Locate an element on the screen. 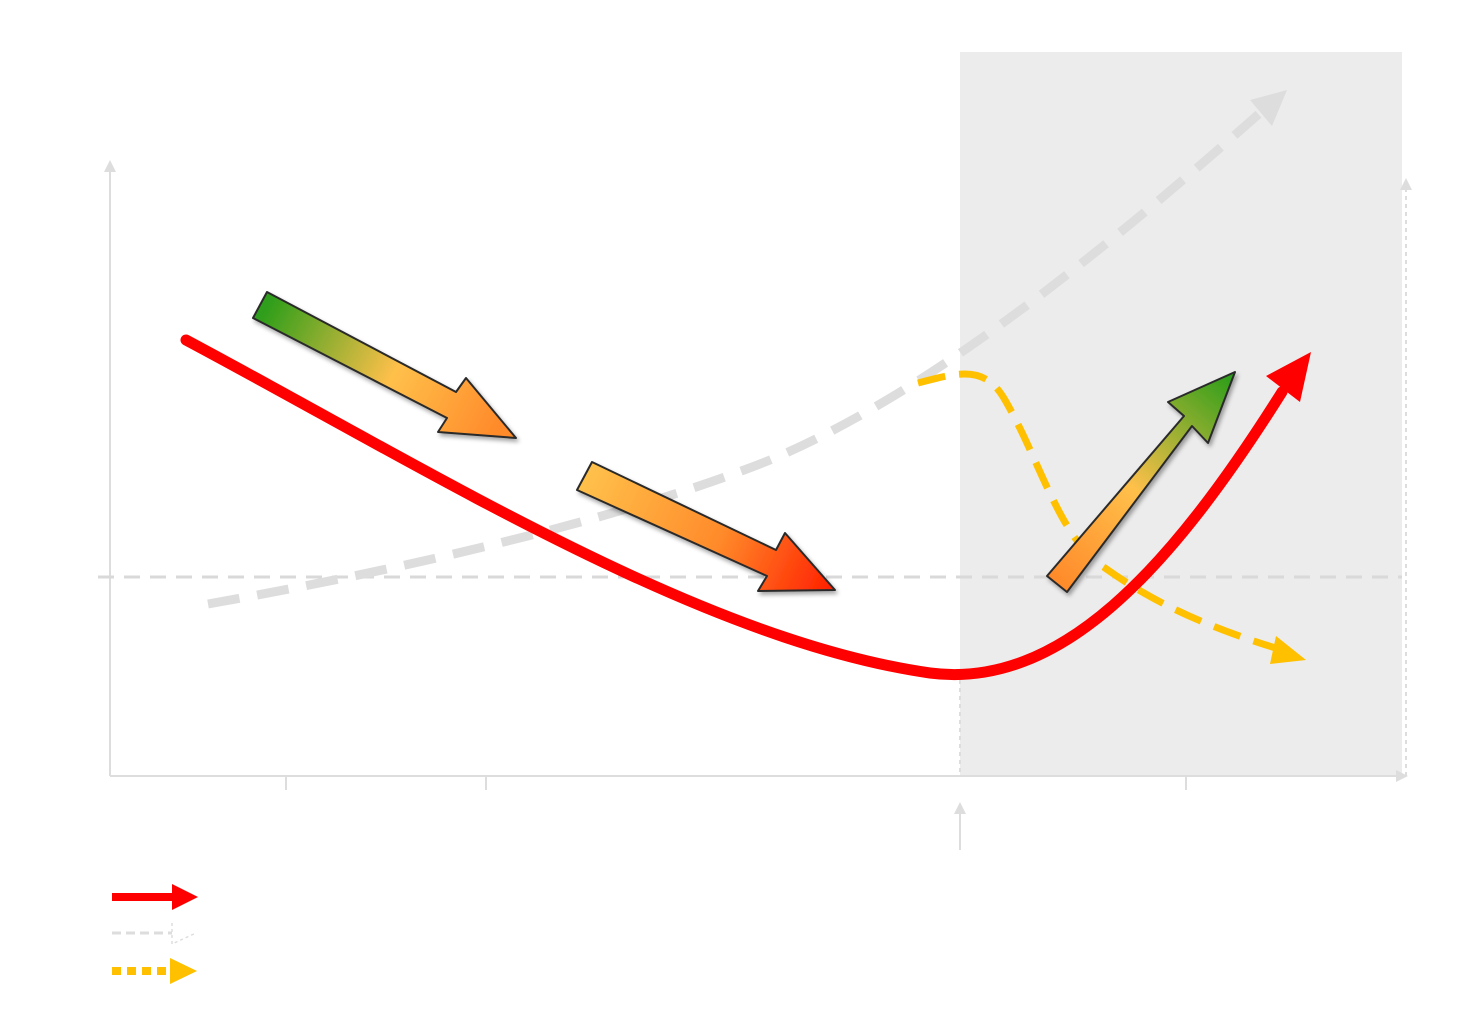  legend-item-dashed is located at coordinates (154, 934).